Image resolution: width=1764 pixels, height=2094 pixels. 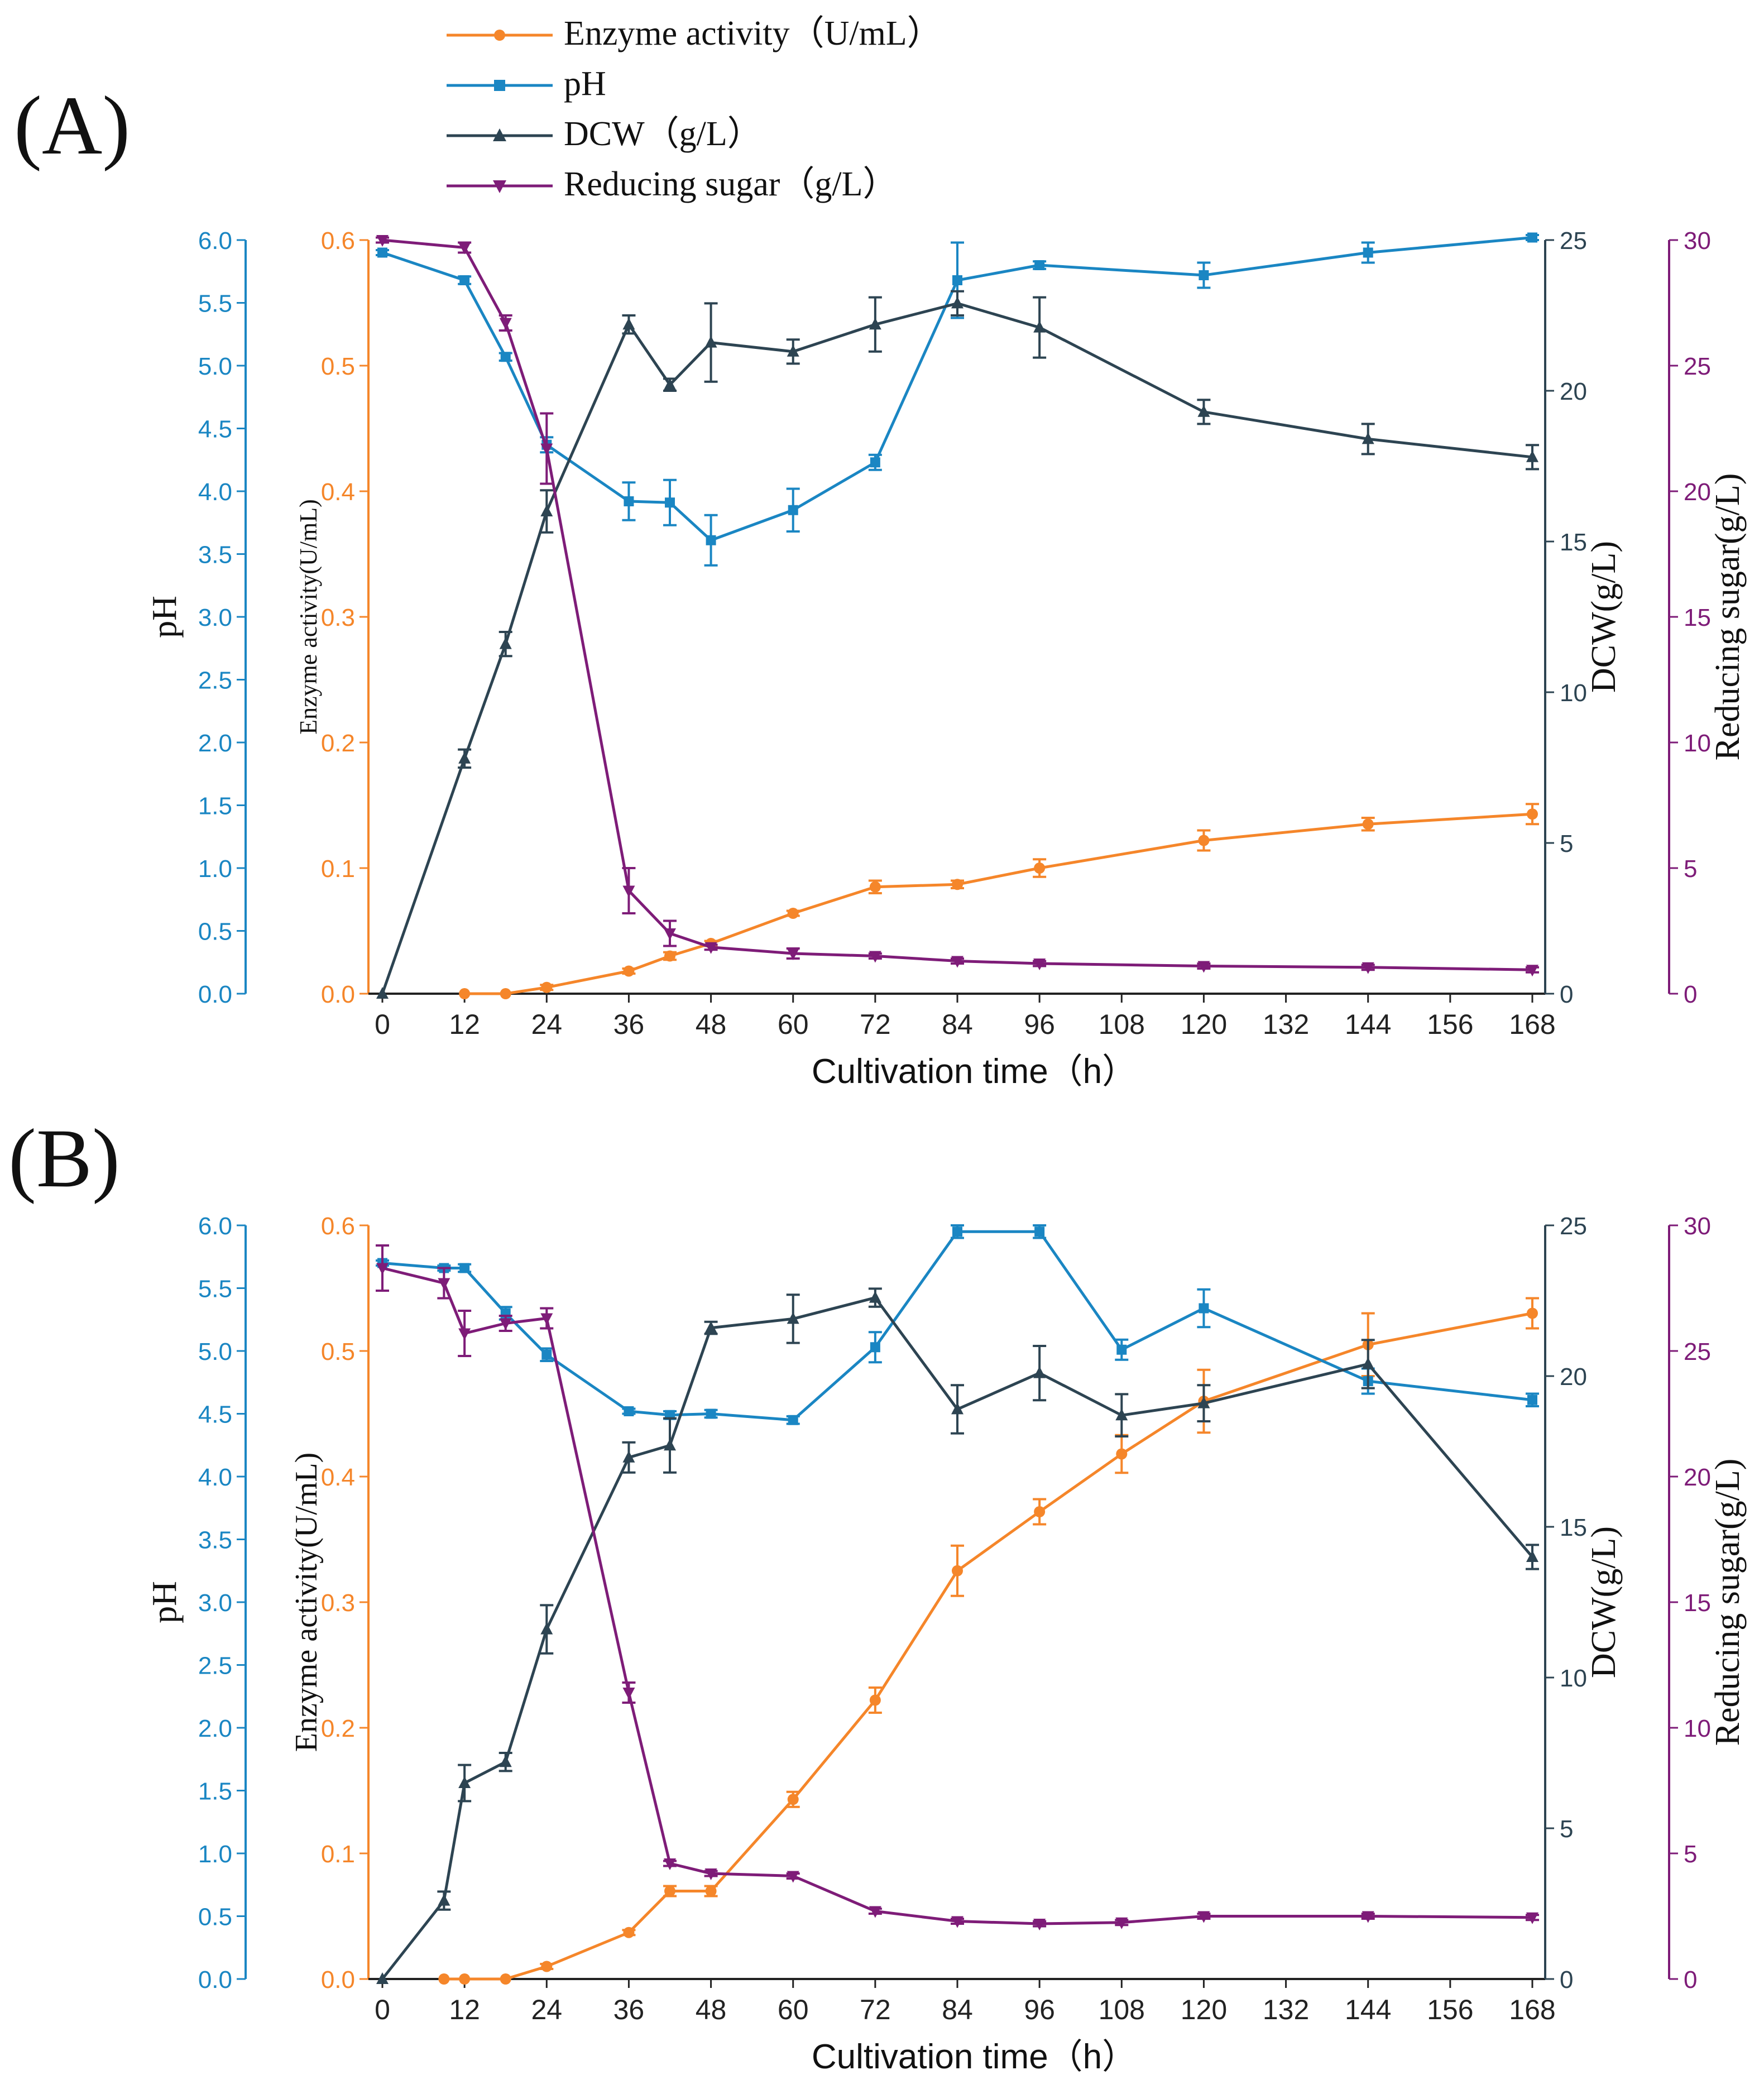 I want to click on legend-label-enzyme: Enzyme activity（U/mL）, so click(x=753, y=33).